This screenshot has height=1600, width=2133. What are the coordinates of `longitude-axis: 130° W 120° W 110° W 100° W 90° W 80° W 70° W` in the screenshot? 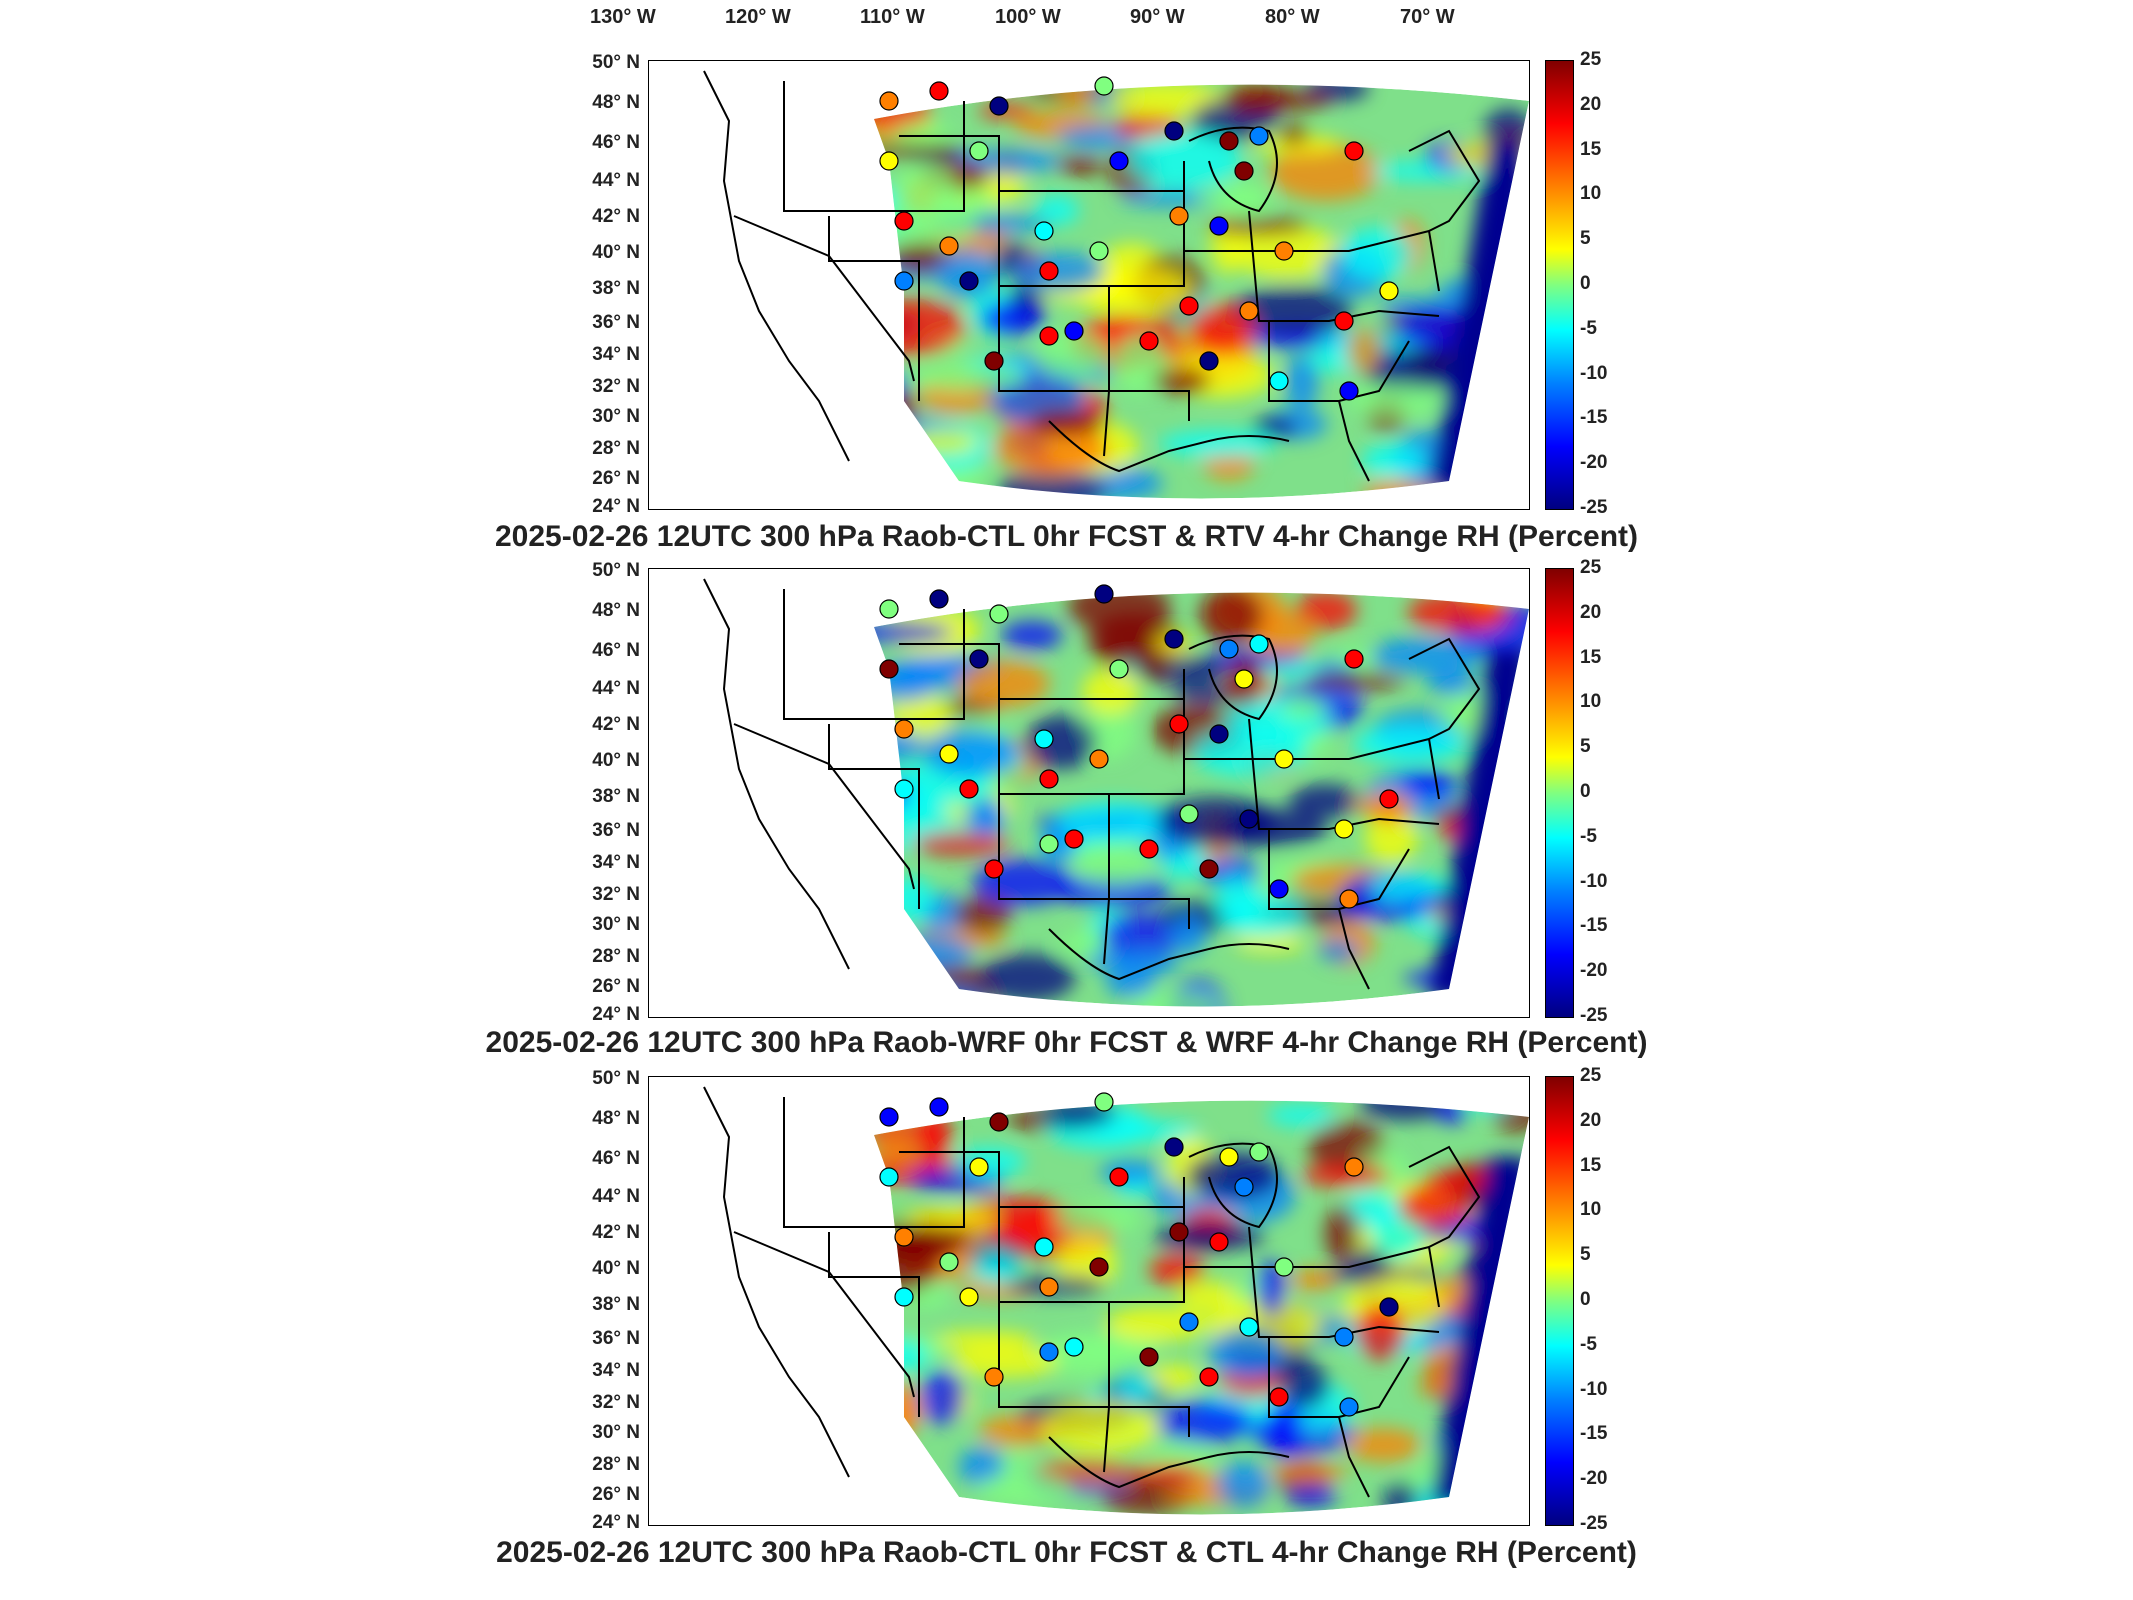 It's located at (1066, 26).